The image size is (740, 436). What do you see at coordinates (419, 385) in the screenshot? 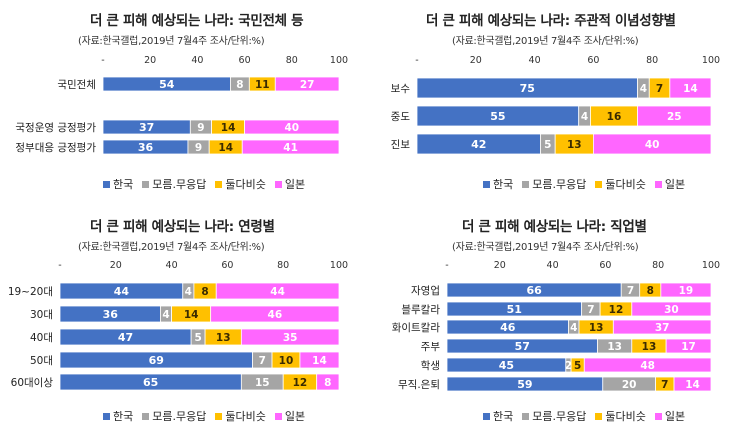
I see `category-label: 무직.은퇴` at bounding box center [419, 385].